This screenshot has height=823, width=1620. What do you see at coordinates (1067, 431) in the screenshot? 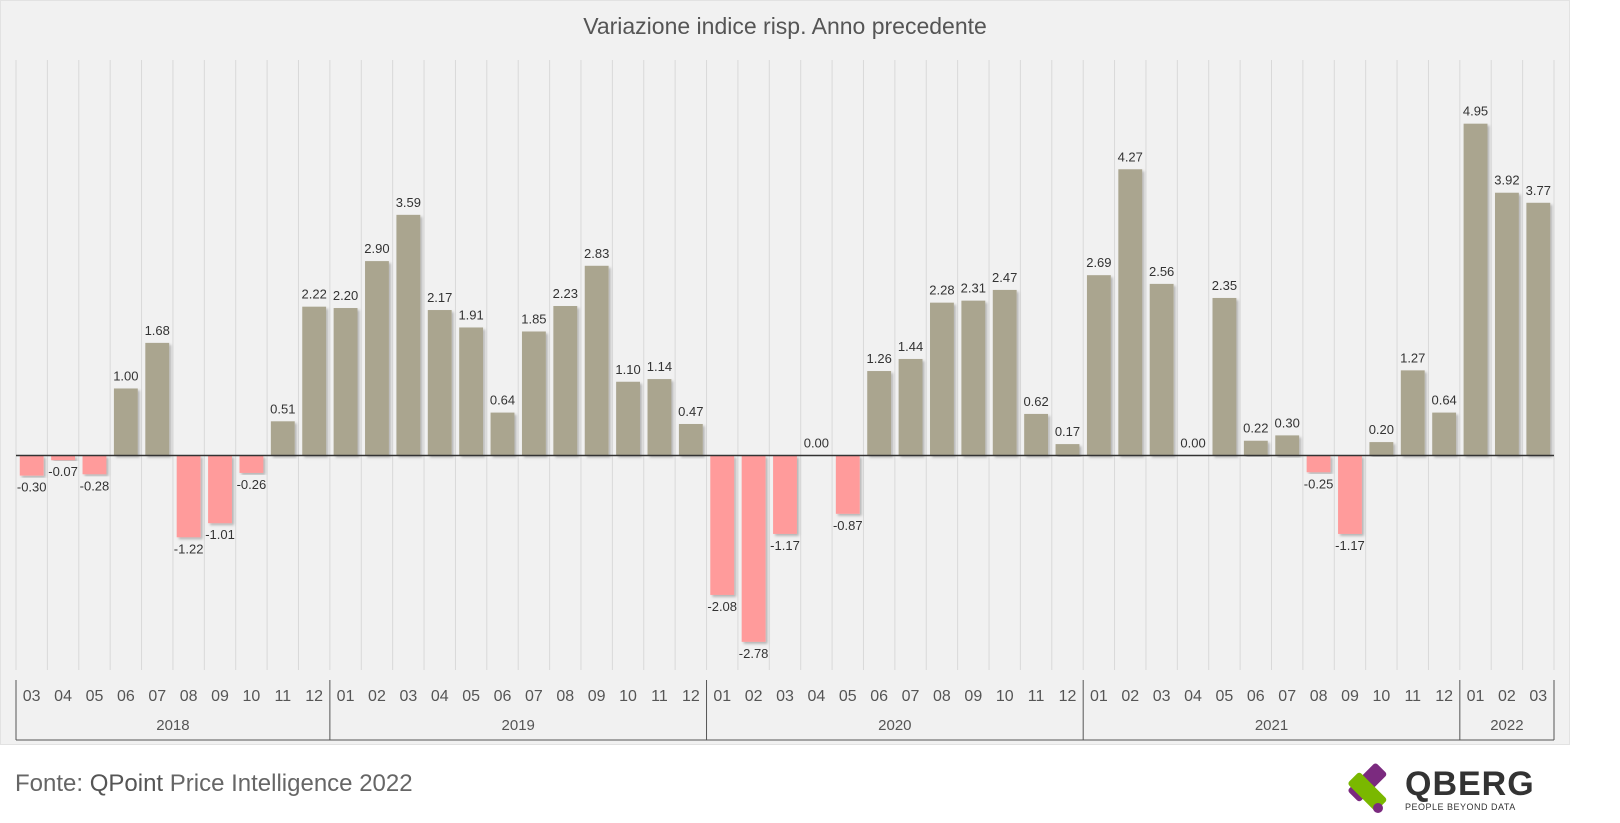
I see `bar-value-label: 0.17` at bounding box center [1067, 431].